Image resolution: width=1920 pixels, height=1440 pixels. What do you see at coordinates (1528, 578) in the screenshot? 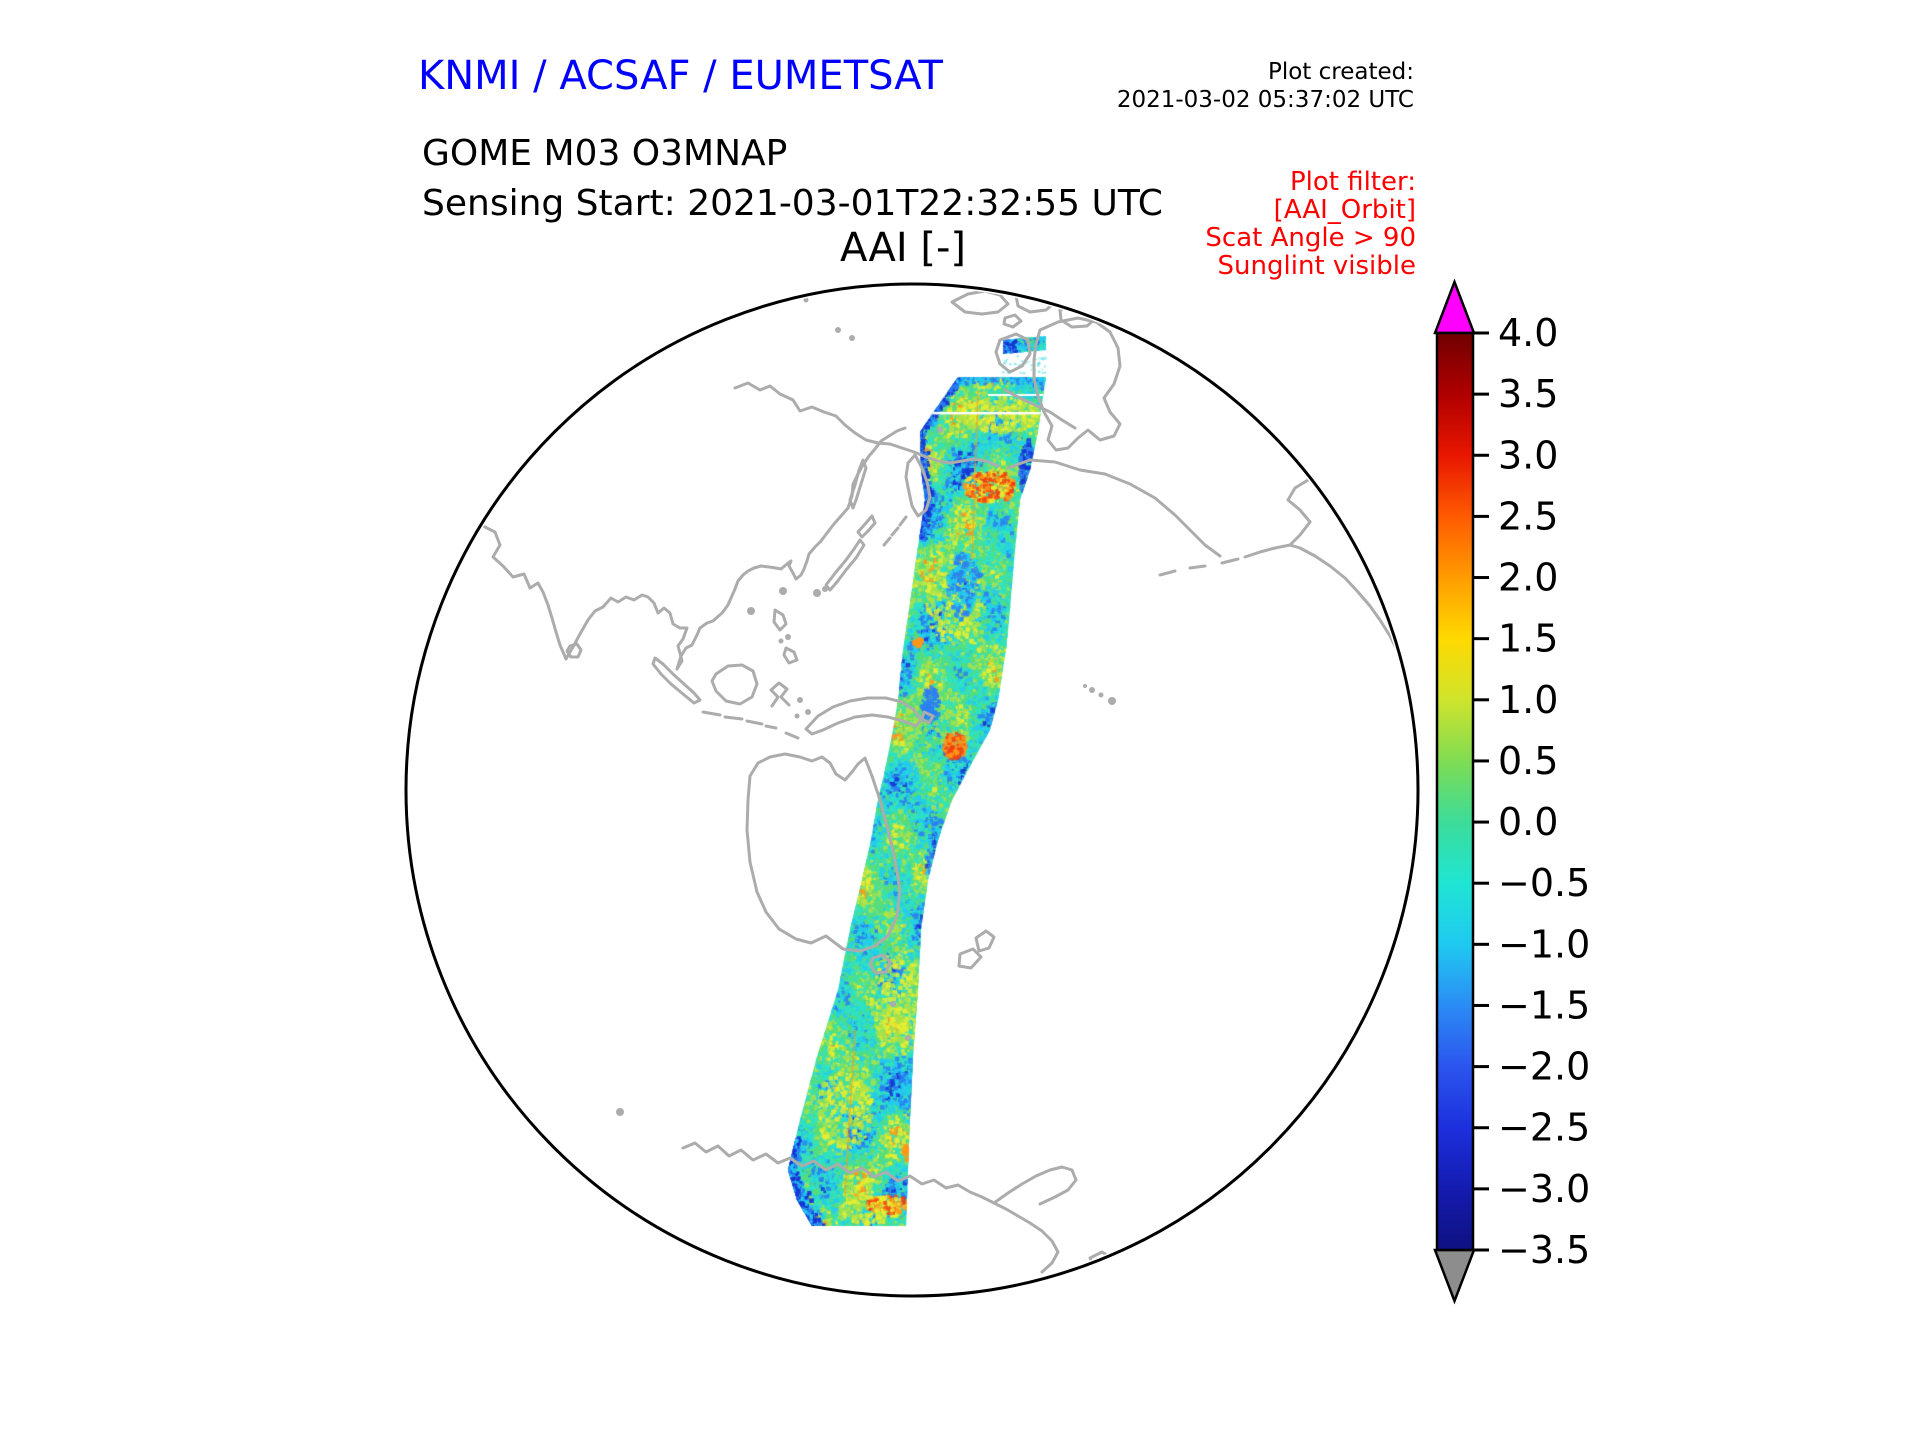
I see `colorbar-tick-label: 2.0` at bounding box center [1528, 578].